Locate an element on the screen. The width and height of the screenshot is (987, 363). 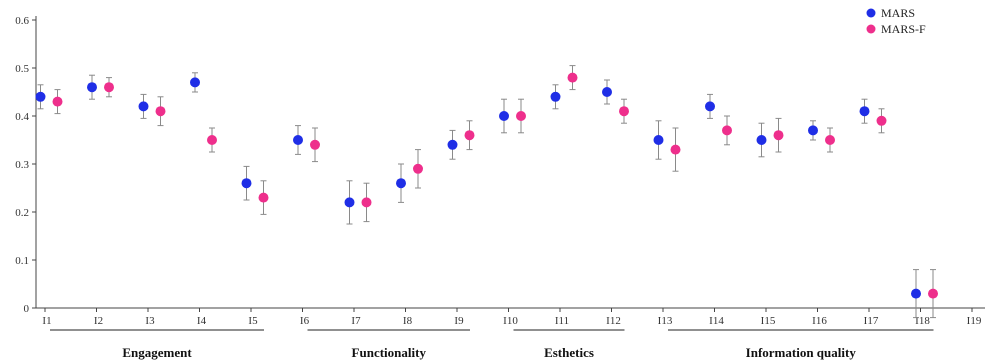
x-tick-label: I9 is located at coordinates (459, 321).